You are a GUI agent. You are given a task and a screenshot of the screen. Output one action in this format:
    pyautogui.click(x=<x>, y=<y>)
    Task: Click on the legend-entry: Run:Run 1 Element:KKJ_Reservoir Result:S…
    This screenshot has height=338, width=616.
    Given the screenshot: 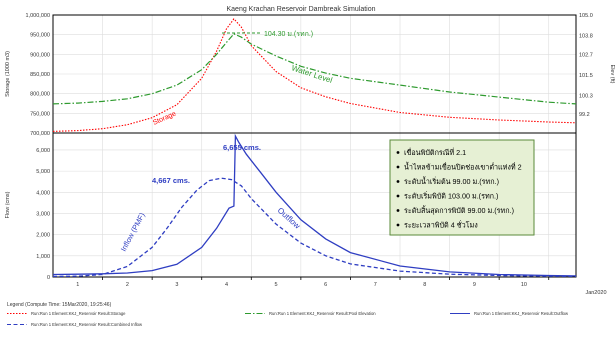 What is the action you would take?
    pyautogui.click(x=78, y=313)
    